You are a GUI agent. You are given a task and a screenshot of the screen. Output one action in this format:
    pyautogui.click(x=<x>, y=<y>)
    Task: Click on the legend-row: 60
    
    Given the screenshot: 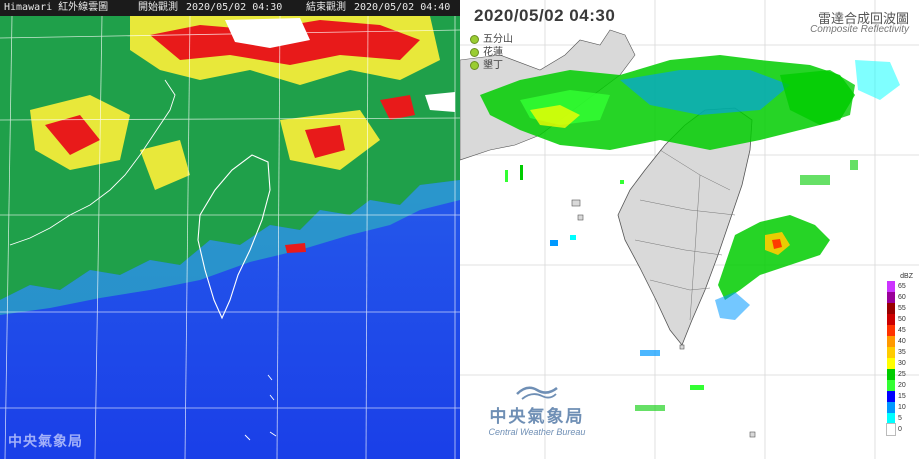 What is the action you would take?
    pyautogui.click(x=900, y=297)
    